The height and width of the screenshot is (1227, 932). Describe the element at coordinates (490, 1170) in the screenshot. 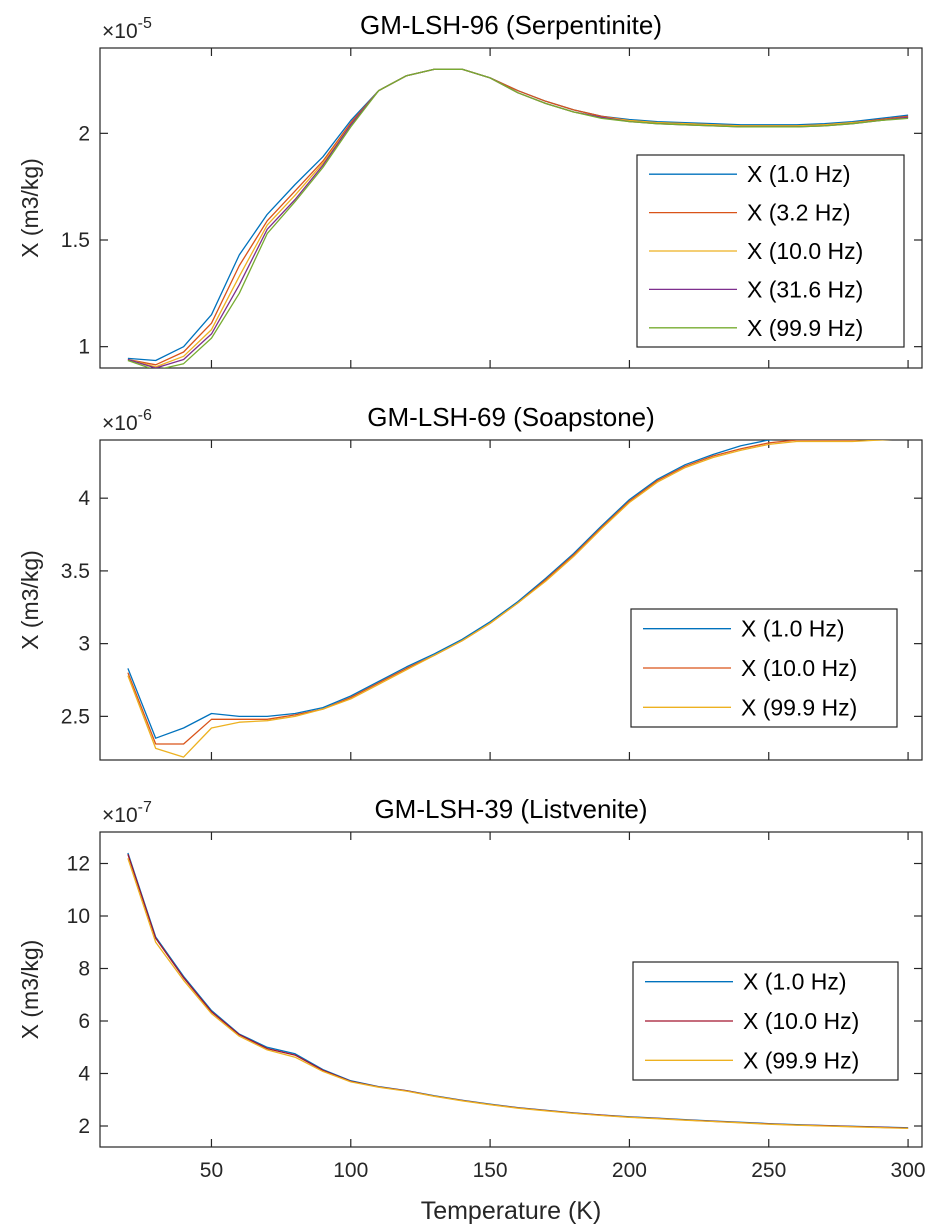

I see `x-tick-label: 150` at that location.